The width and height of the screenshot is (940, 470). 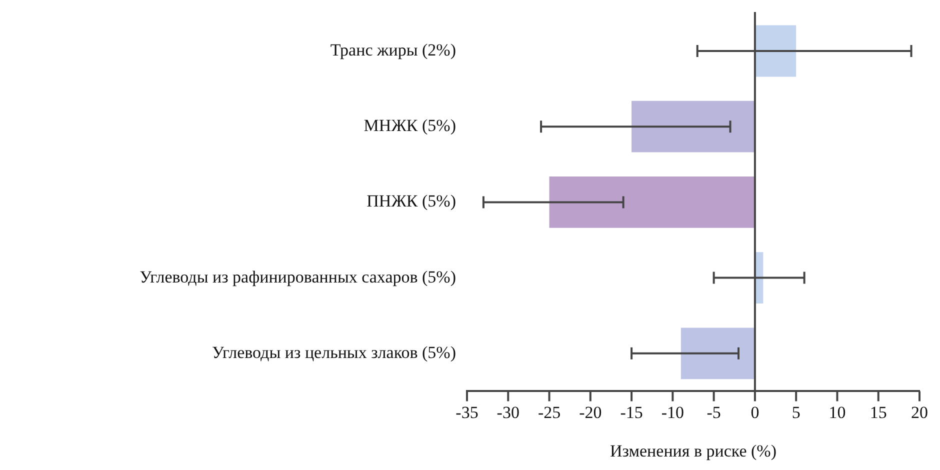 I want to click on x-tick-label: -10, so click(x=672, y=412).